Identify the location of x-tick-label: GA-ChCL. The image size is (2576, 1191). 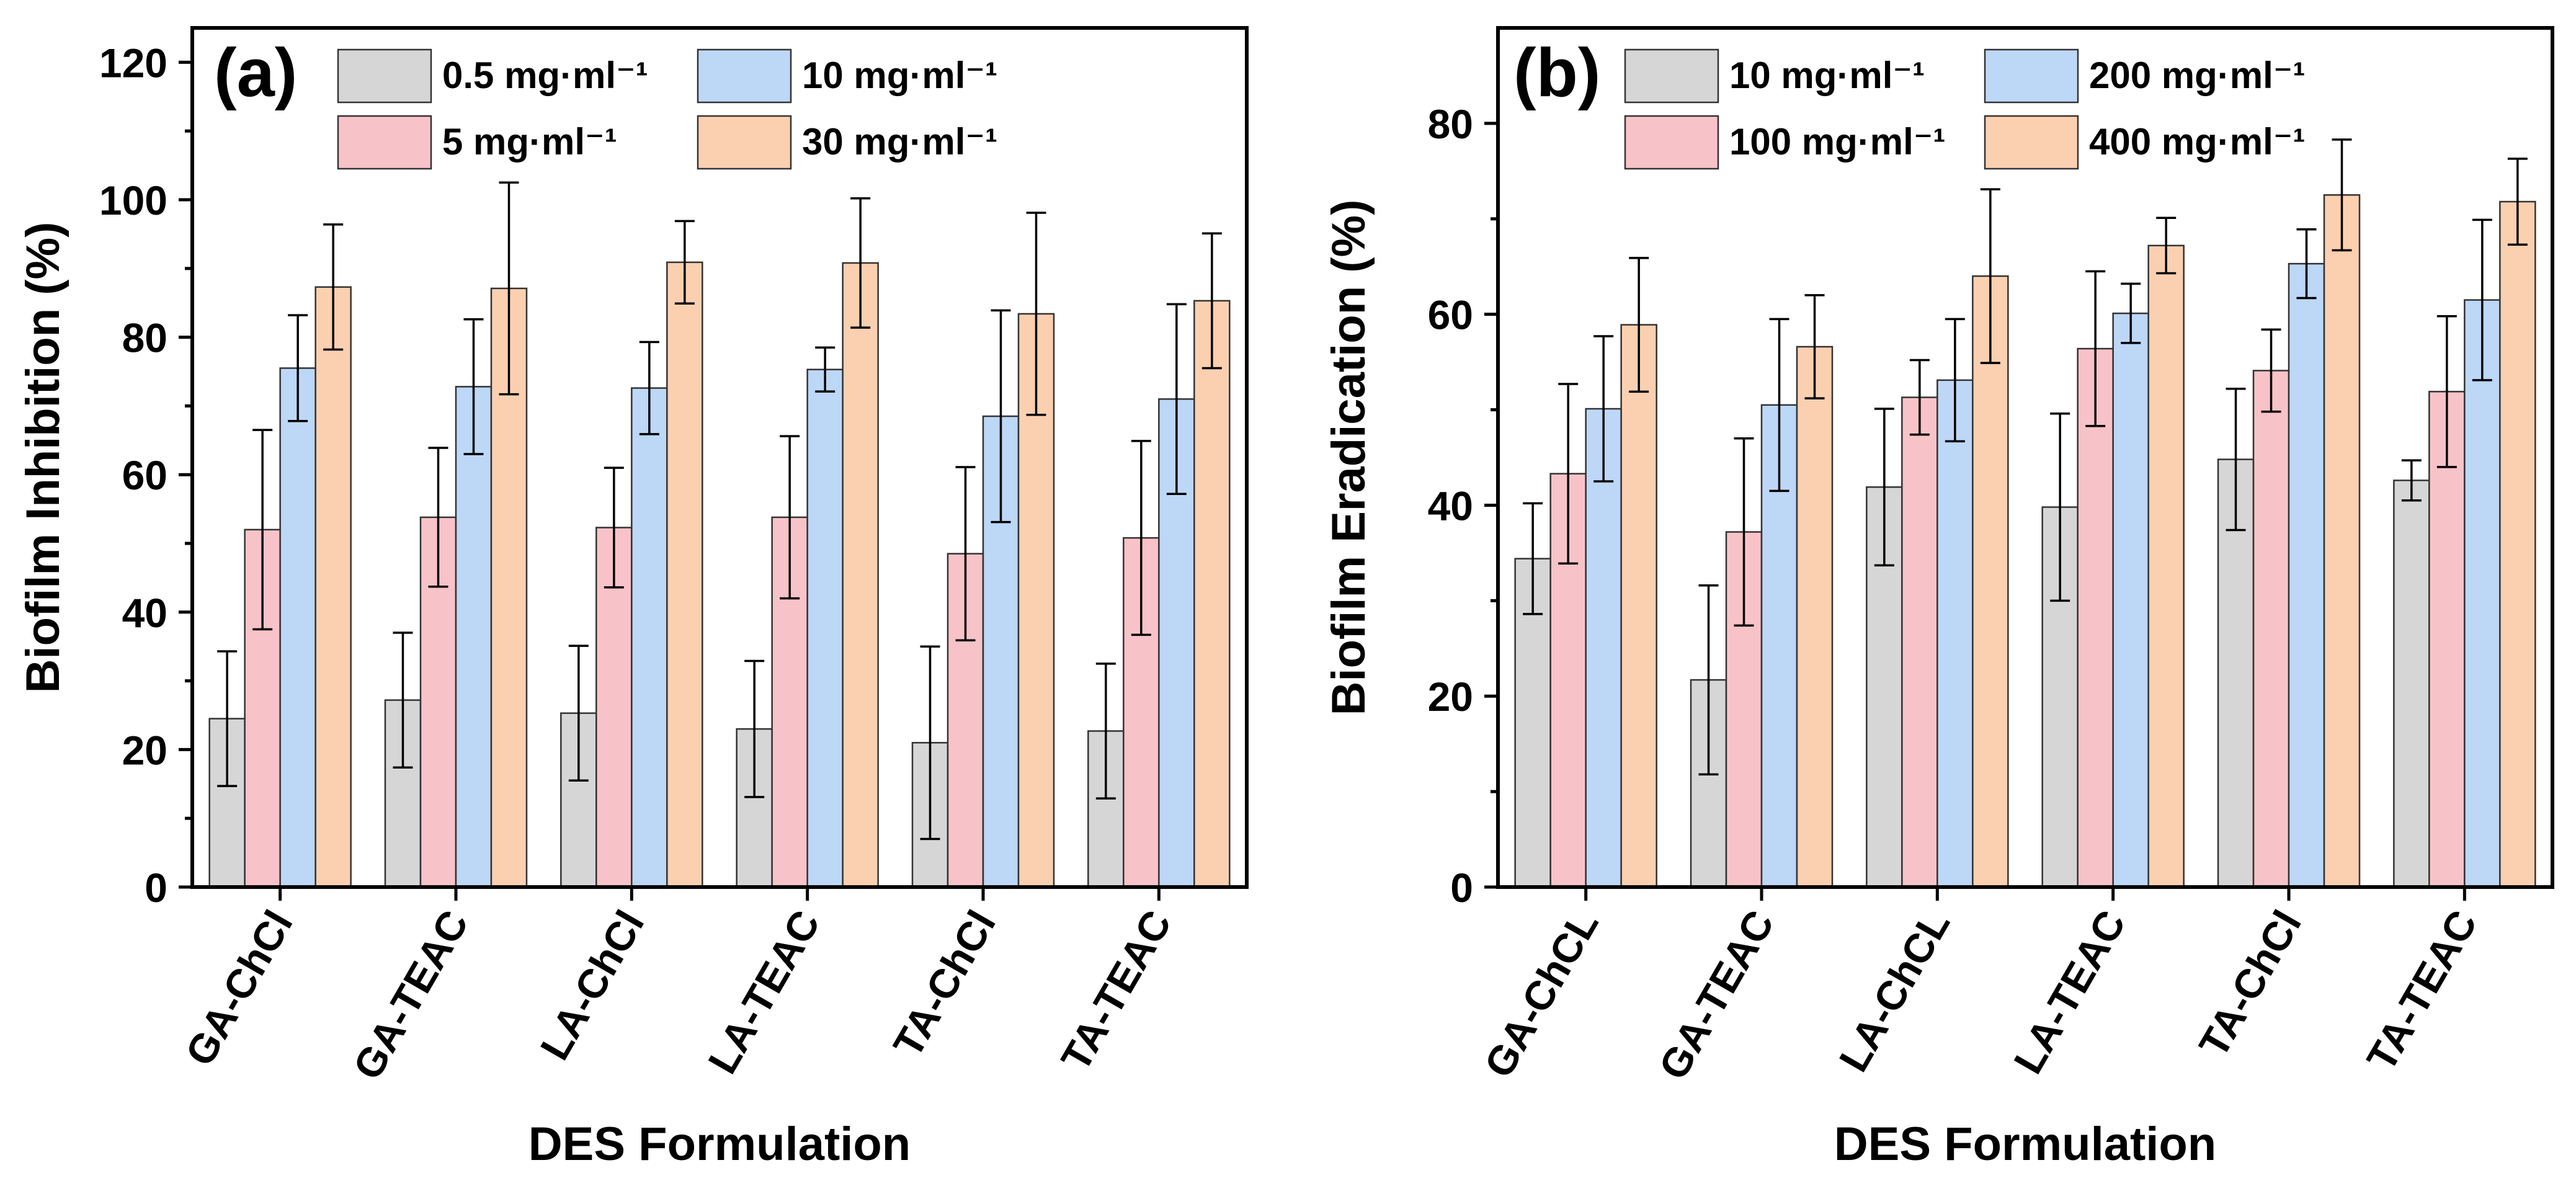
(1541, 994).